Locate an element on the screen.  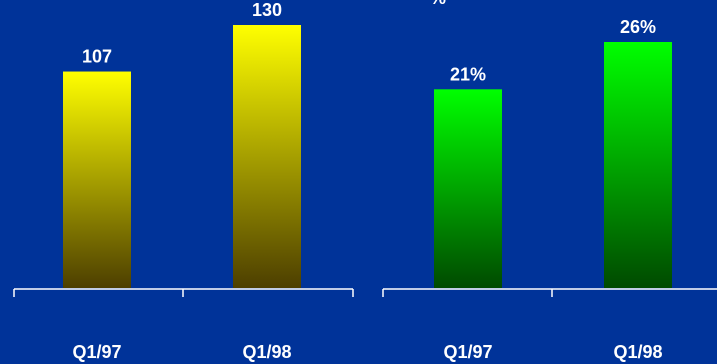
data-label: 21% is located at coordinates (468, 74).